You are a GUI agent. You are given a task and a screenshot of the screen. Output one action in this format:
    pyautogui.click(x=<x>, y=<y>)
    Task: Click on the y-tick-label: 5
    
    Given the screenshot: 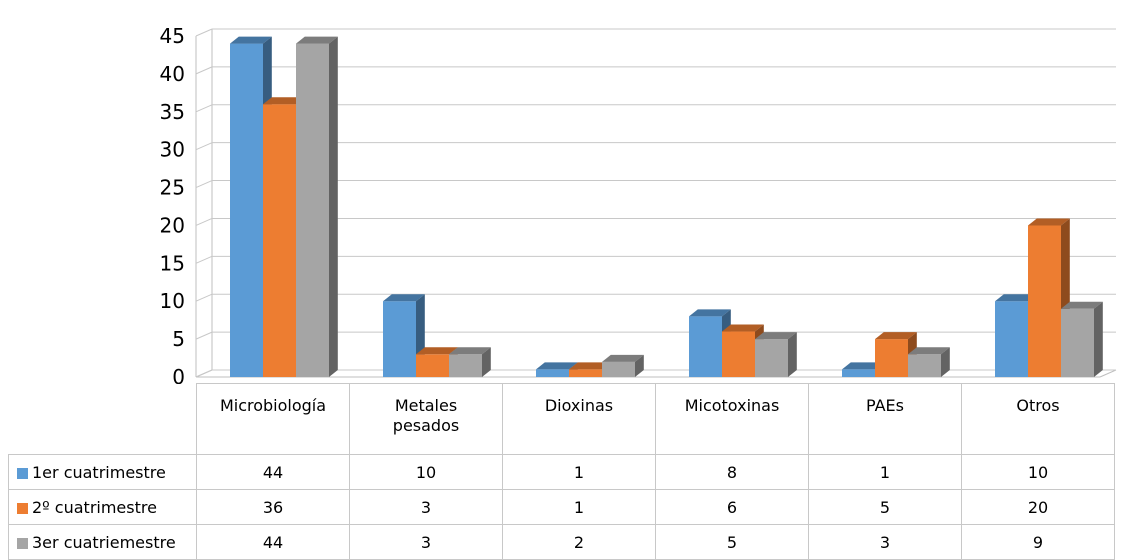 What is the action you would take?
    pyautogui.click(x=178, y=339)
    